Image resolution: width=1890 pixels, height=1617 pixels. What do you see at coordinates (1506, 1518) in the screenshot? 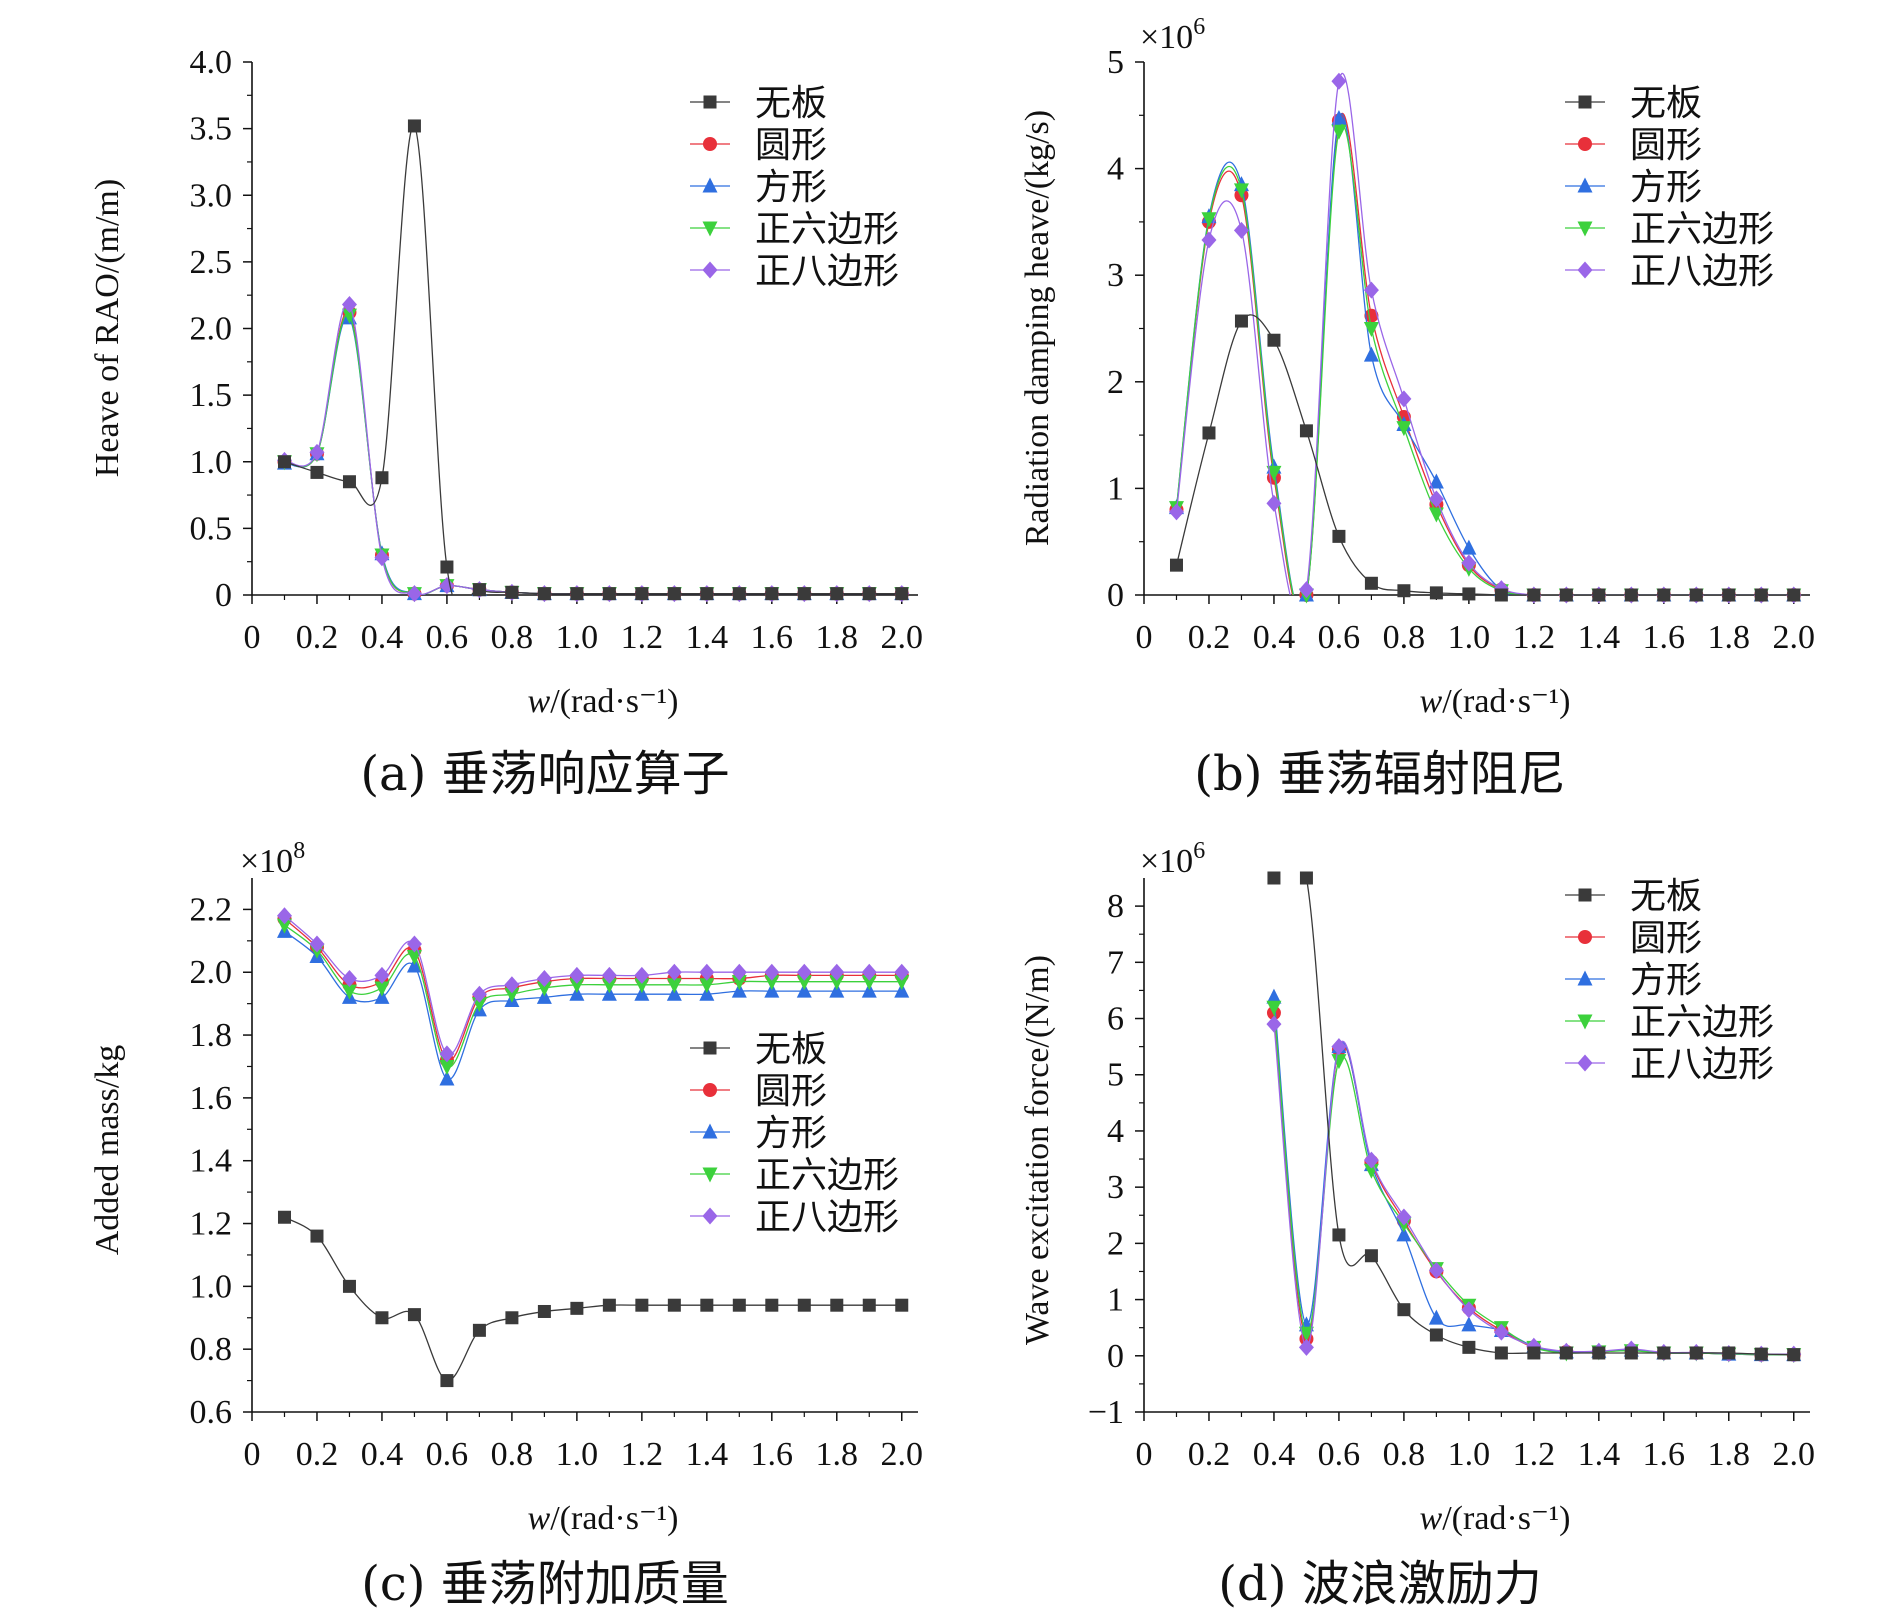
I see `x-axis-label-unit: /(rad·s⁻¹)` at bounding box center [1506, 1518].